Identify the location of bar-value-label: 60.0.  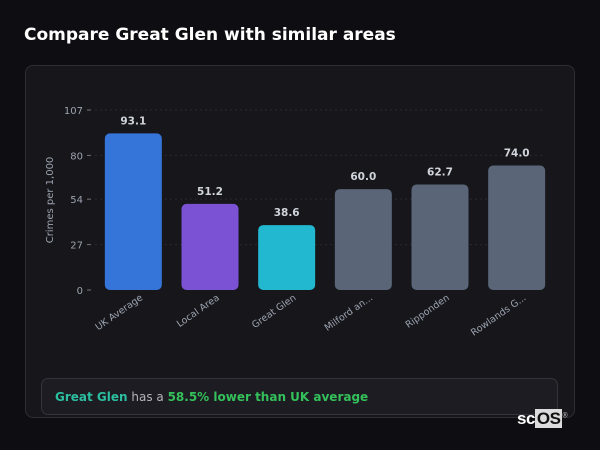
(363, 177).